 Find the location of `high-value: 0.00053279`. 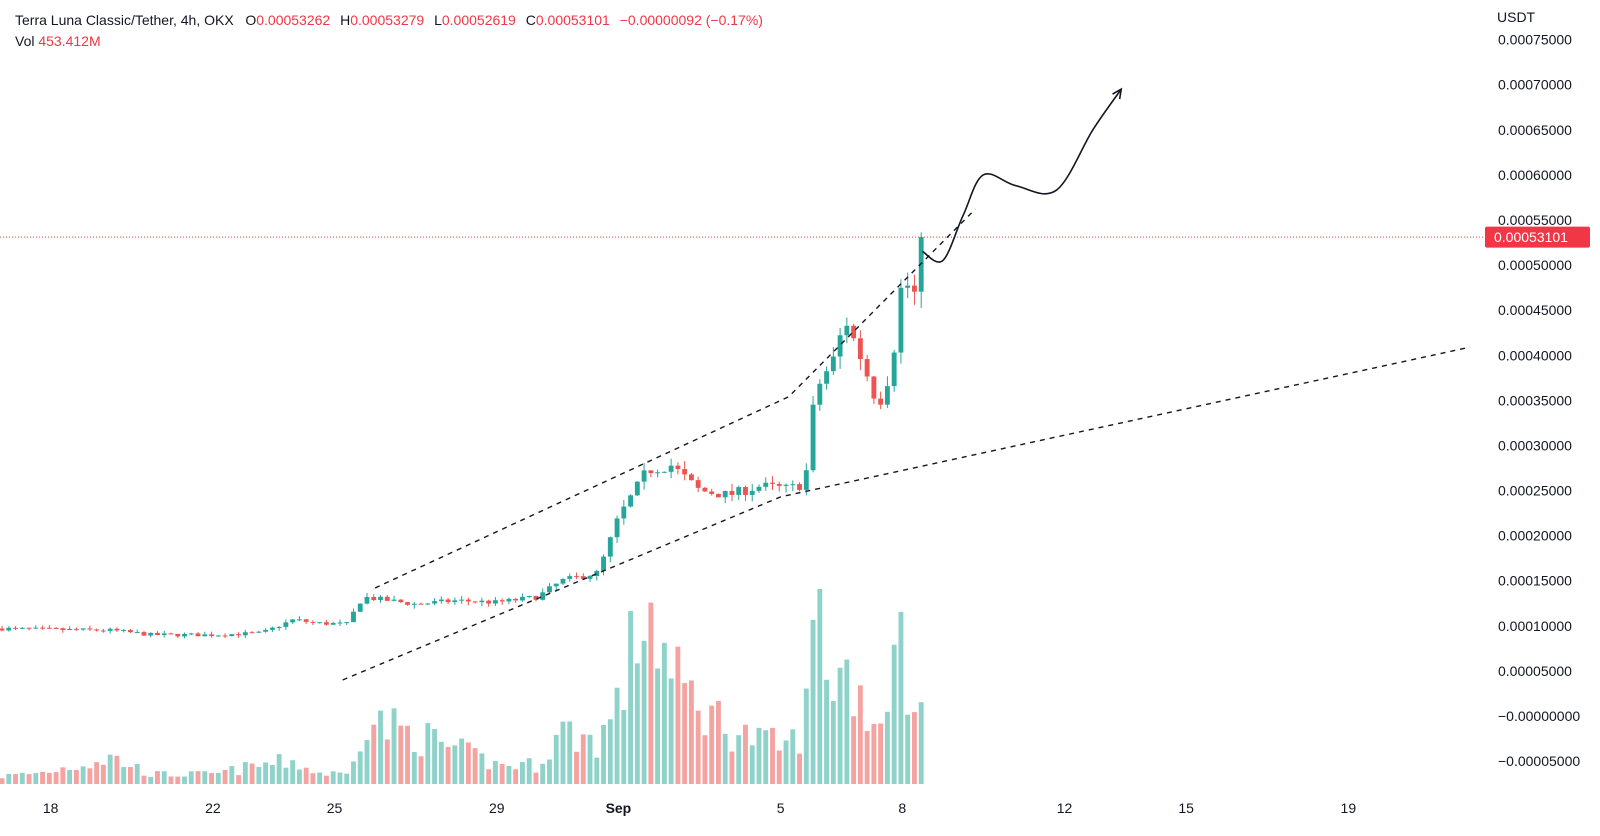

high-value: 0.00053279 is located at coordinates (387, 20).